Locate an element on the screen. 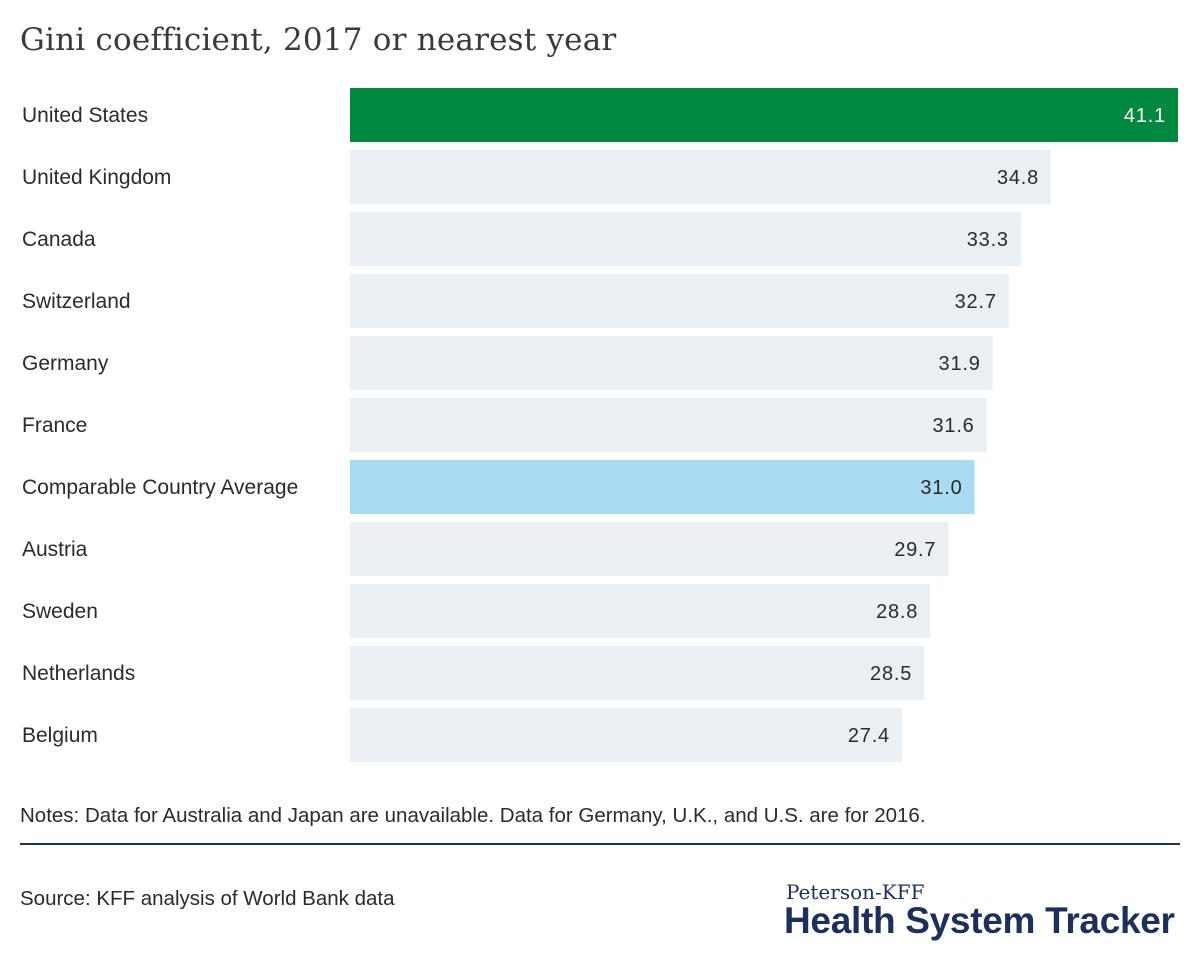  value-label-united-kingdom: 34.8 is located at coordinates (1018, 178).